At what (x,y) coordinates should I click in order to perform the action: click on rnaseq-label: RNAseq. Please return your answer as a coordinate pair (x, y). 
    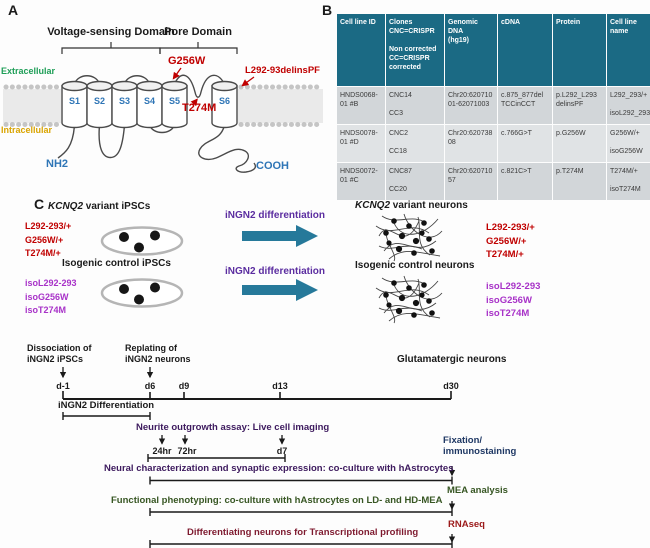
    Looking at the image, I should click on (466, 524).